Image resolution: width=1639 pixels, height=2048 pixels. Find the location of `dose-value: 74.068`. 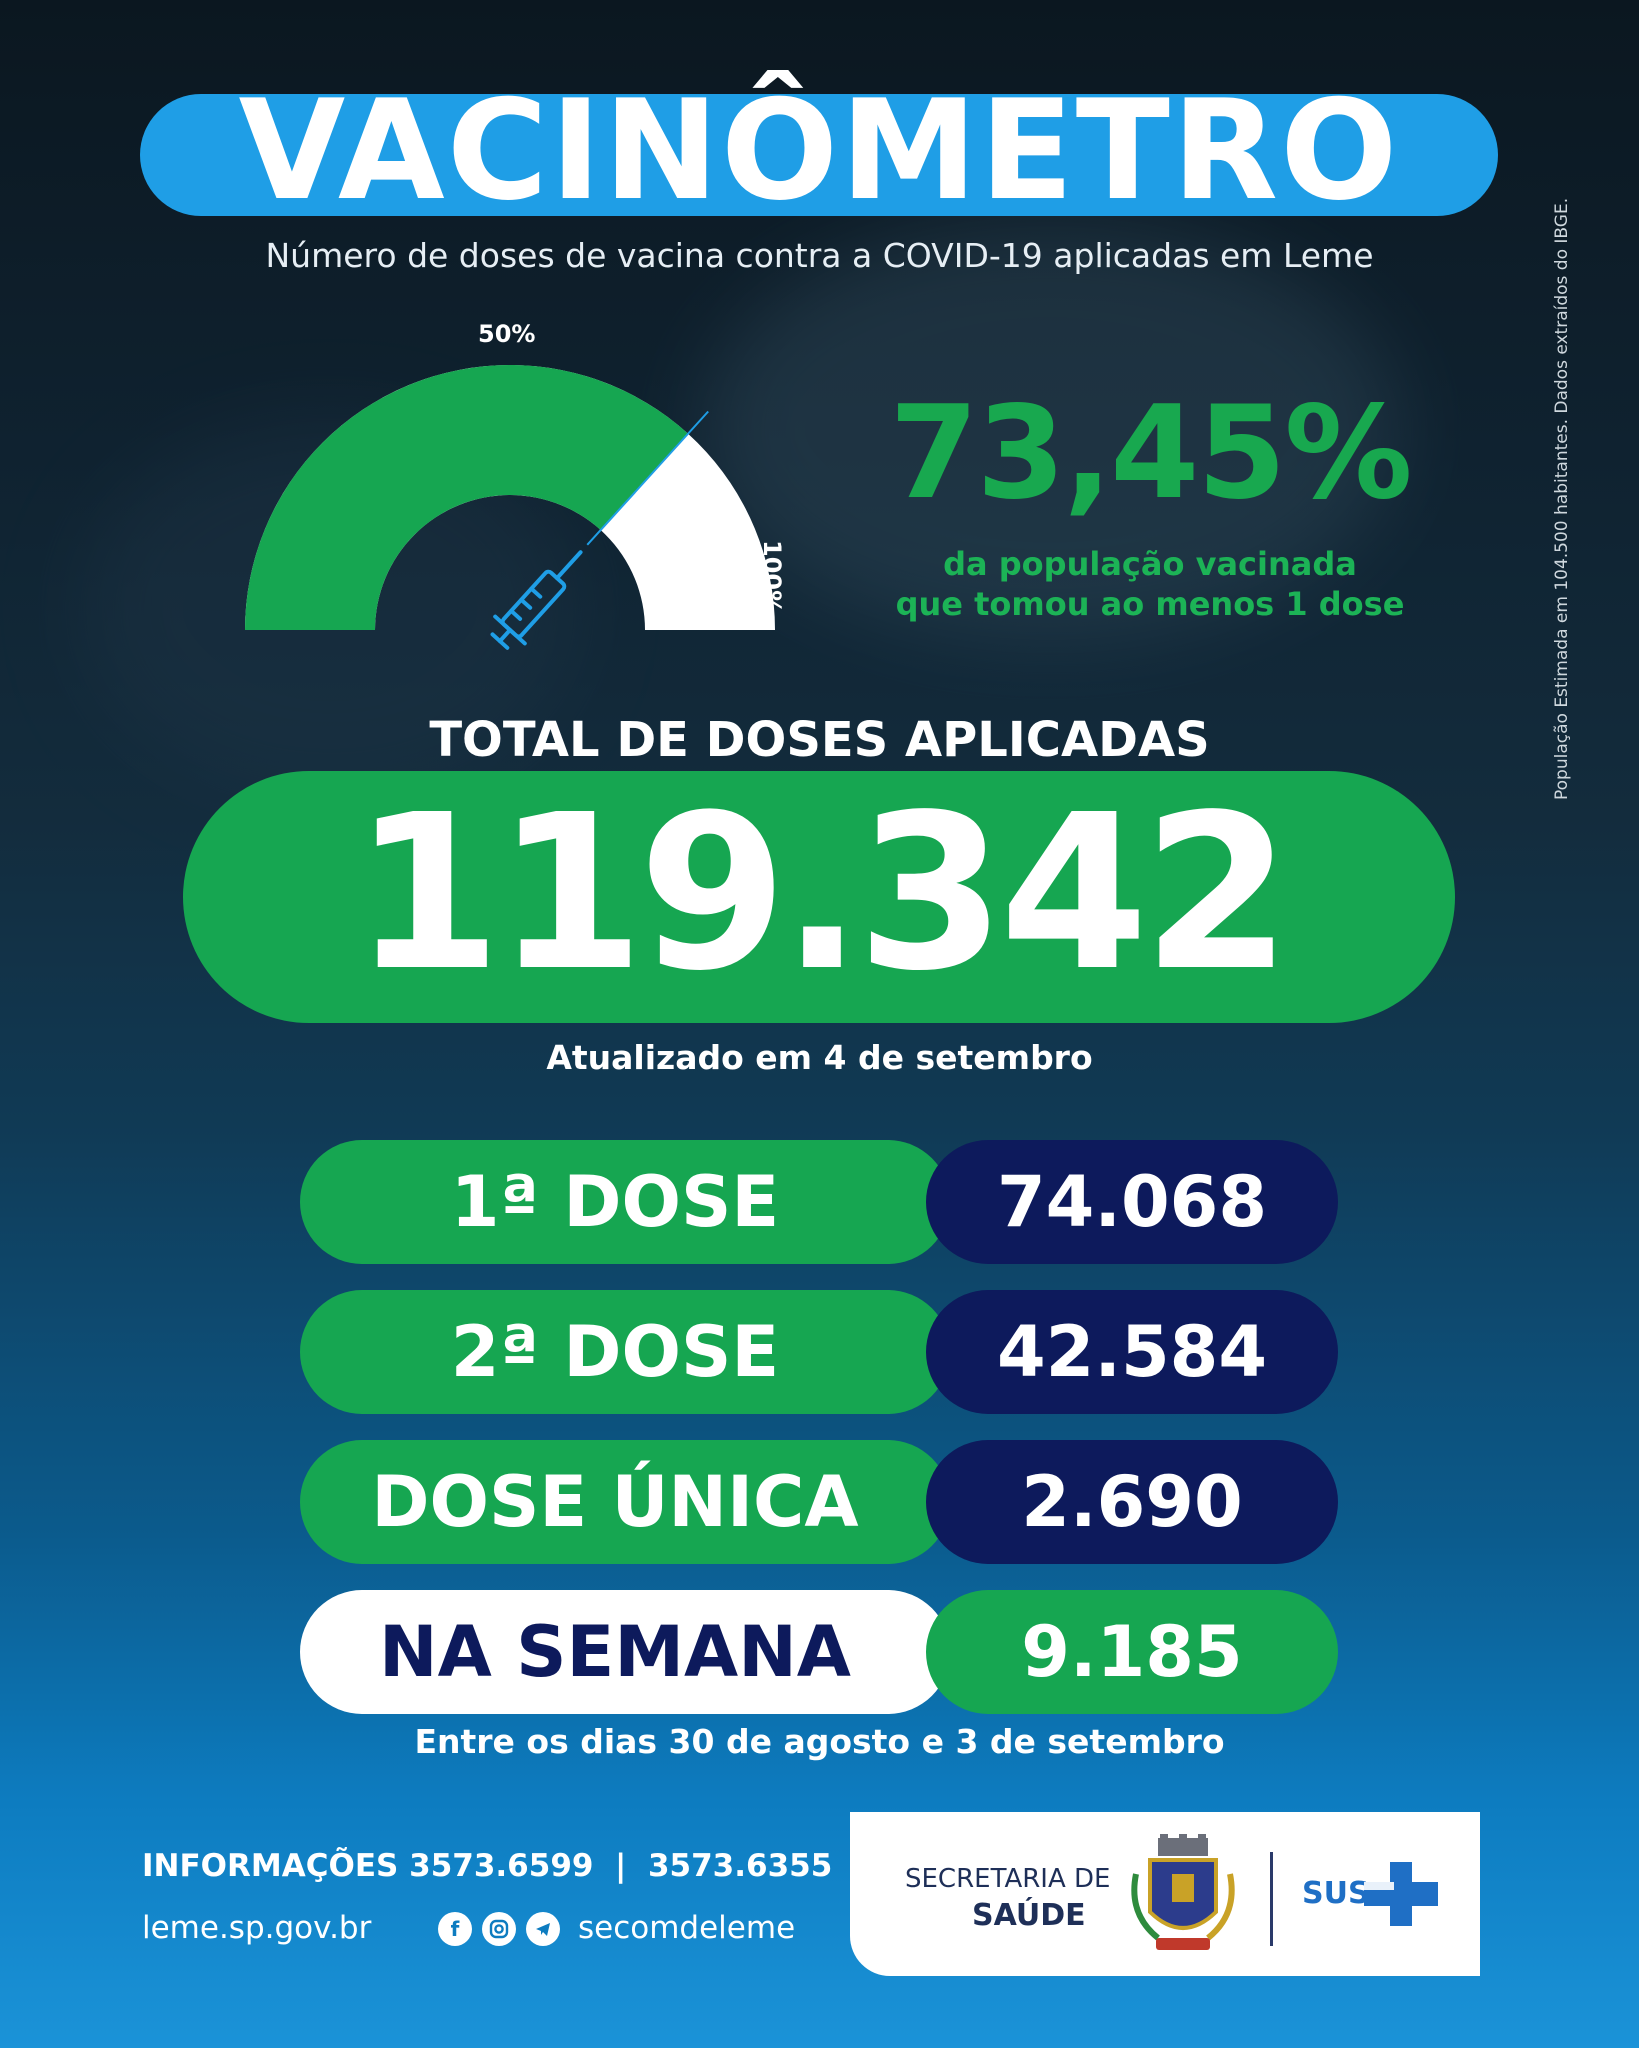

dose-value: 74.068 is located at coordinates (1132, 1202).